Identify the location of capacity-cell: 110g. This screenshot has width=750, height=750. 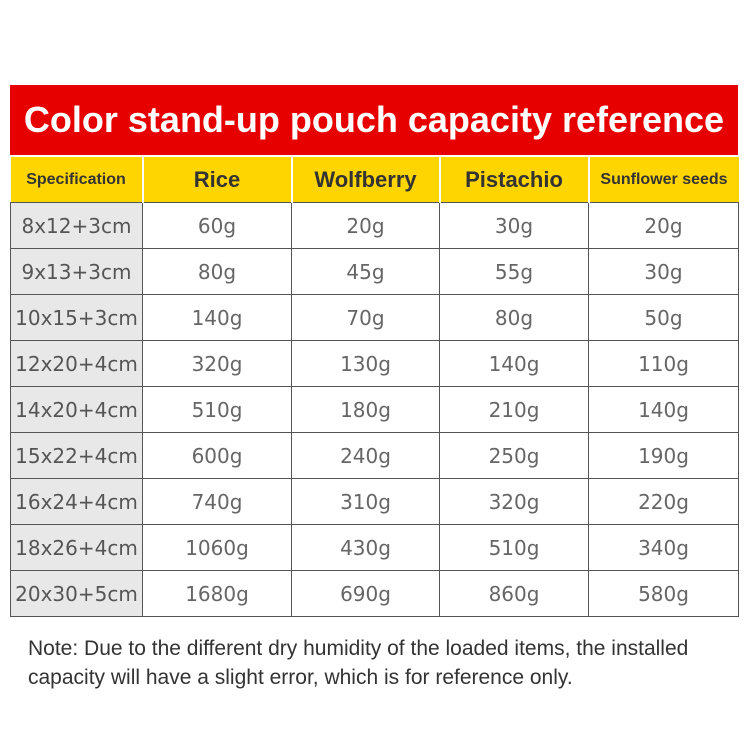
(663, 363).